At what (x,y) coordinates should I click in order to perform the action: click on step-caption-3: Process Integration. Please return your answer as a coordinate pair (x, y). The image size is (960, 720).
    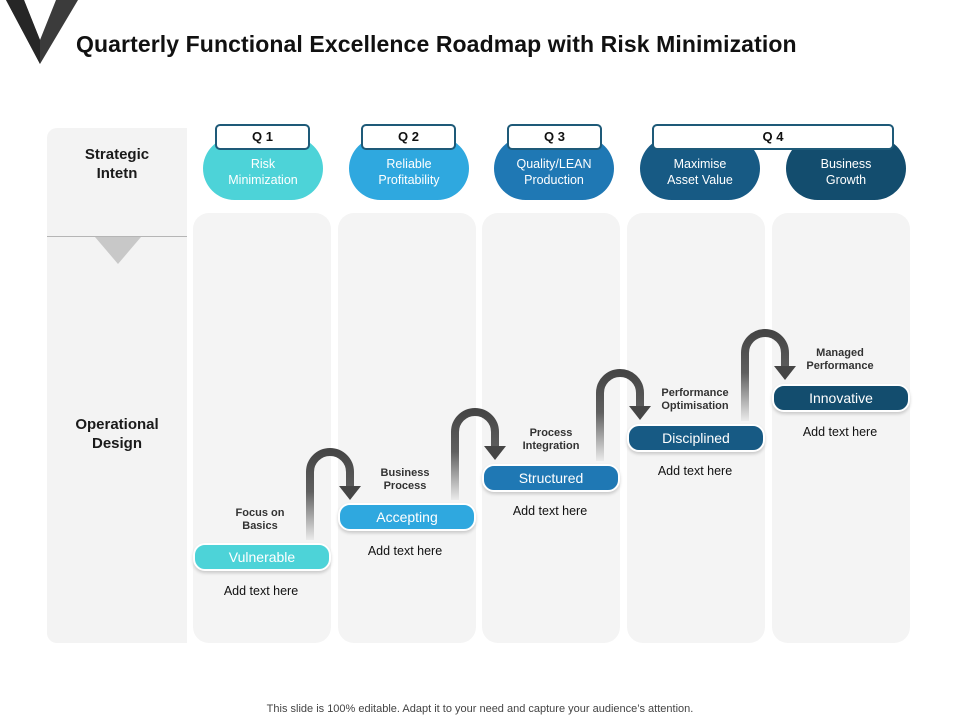
    Looking at the image, I should click on (551, 439).